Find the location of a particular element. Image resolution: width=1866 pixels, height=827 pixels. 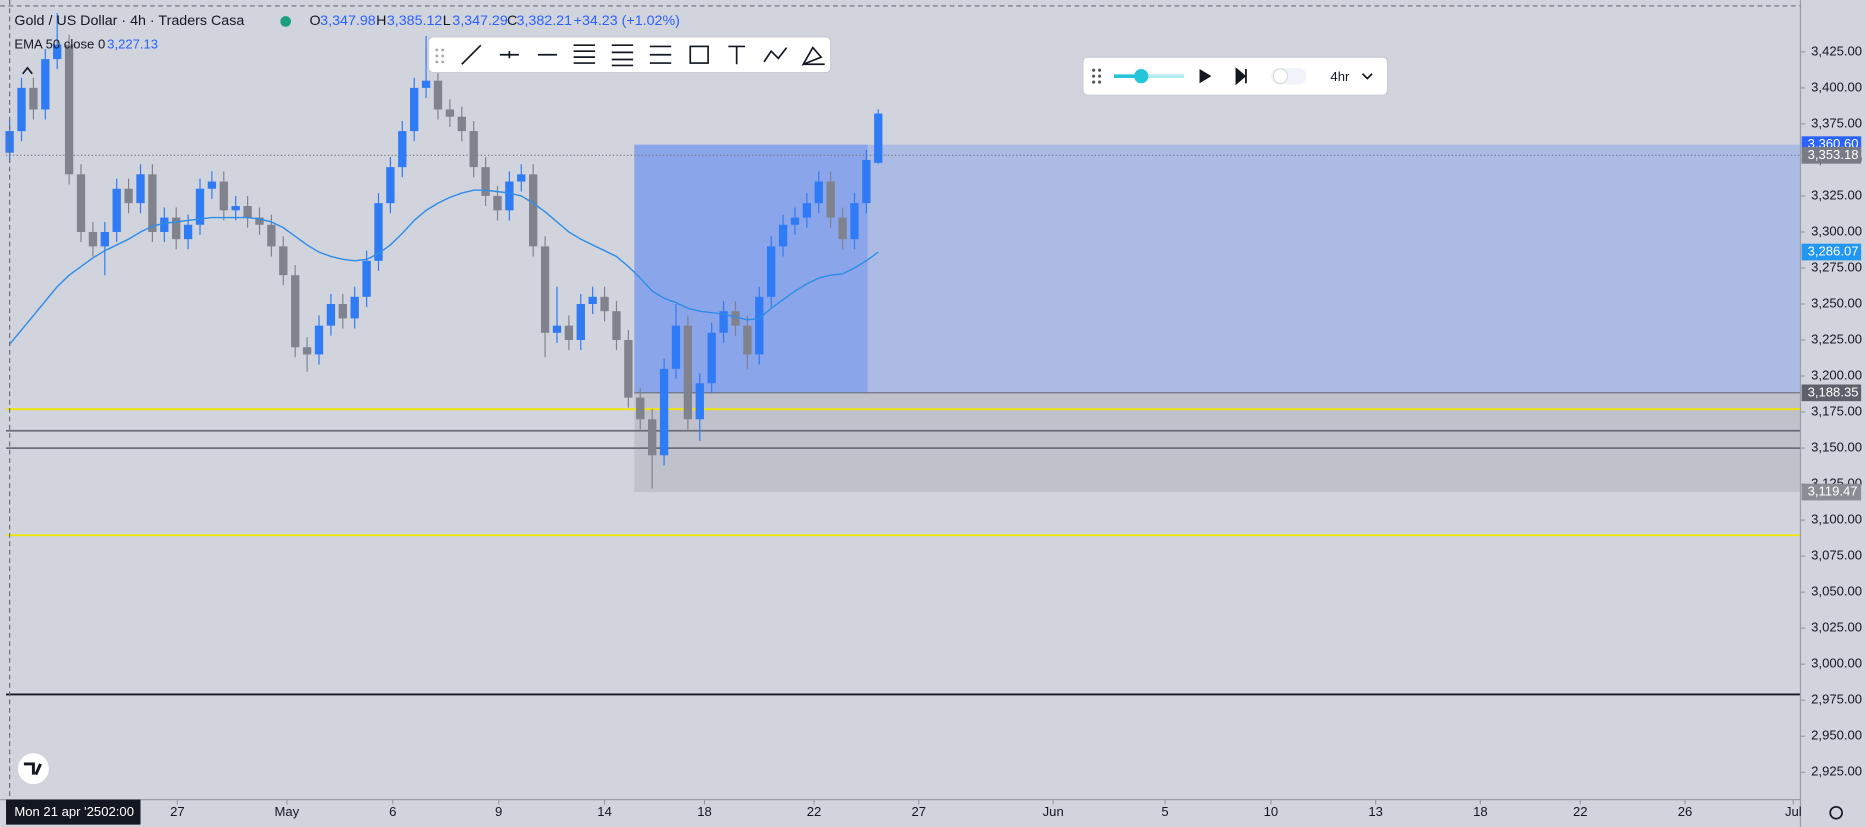

y-tick-label: 3,375.00 is located at coordinates (1836, 122).